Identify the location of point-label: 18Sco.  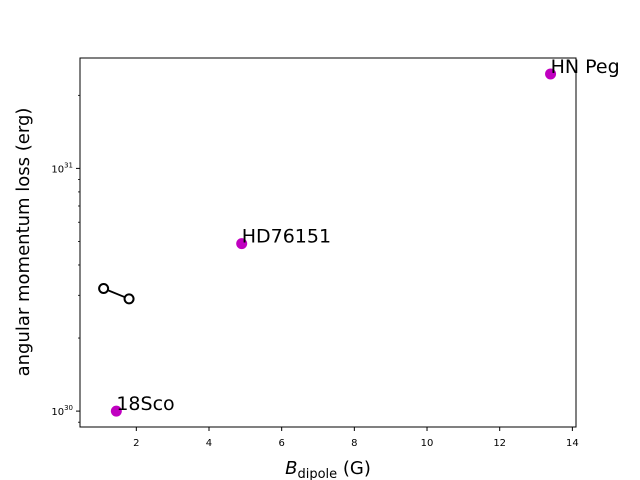
(145, 404).